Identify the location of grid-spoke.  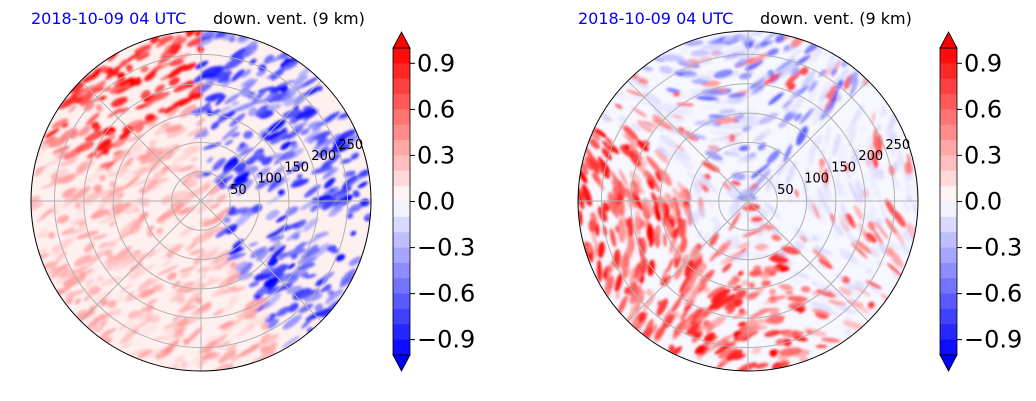
(141, 261).